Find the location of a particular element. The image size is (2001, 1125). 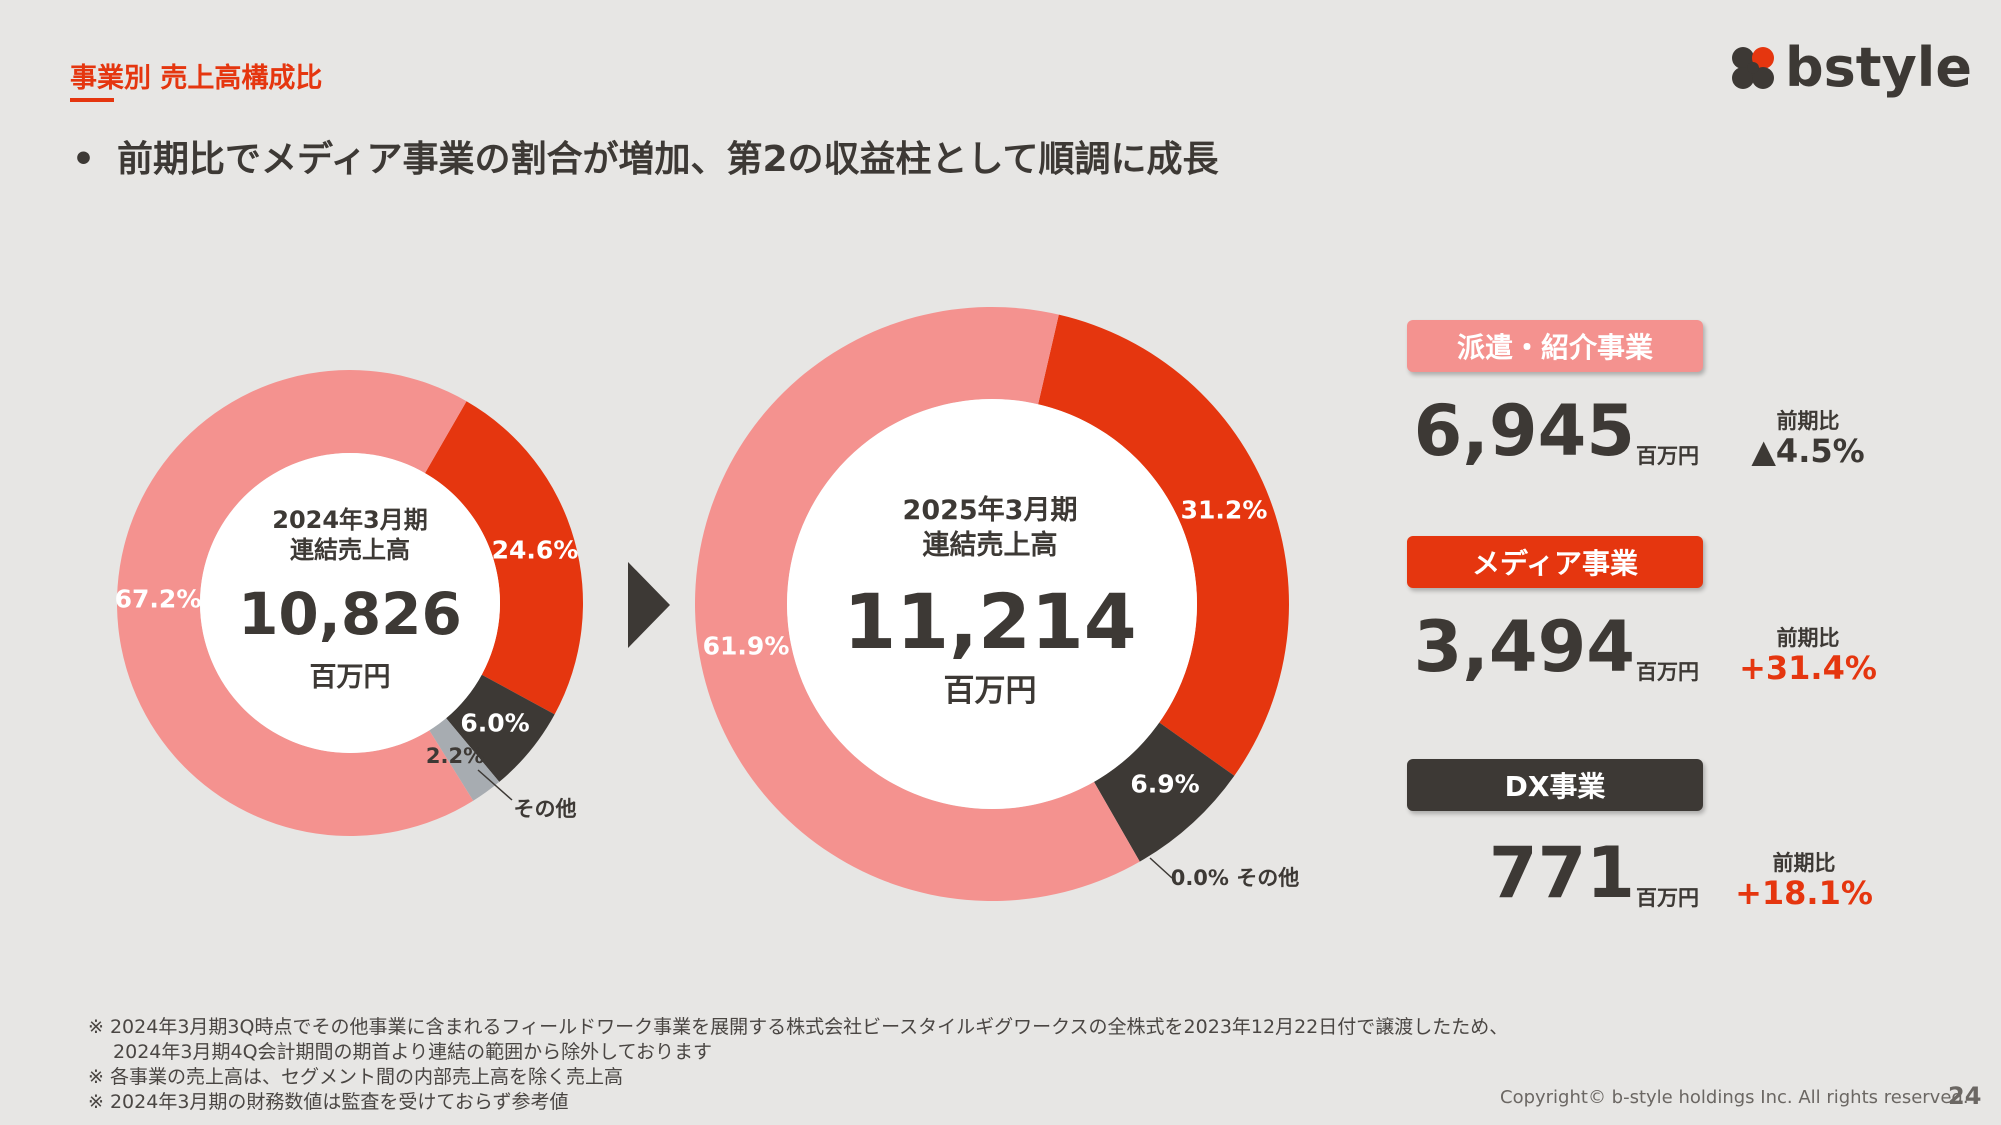

clover-icon is located at coordinates (1753, 68).